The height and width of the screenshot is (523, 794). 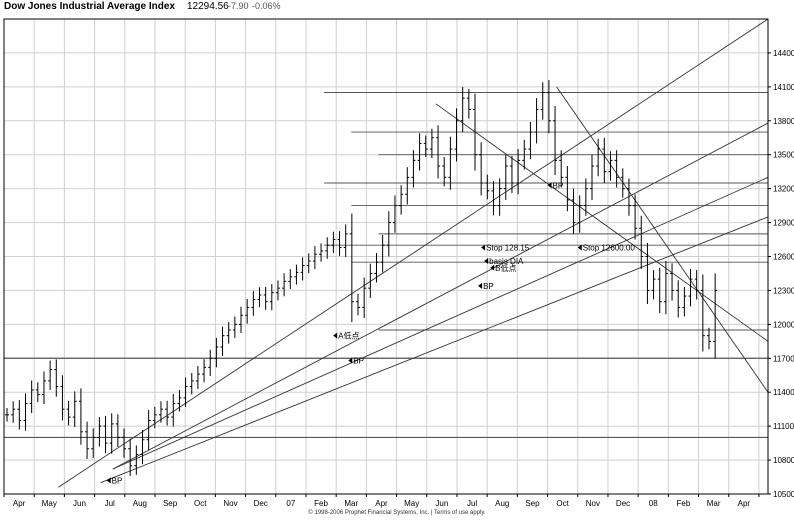 What do you see at coordinates (783, 189) in the screenshot?
I see `y-tick-label: 13200` at bounding box center [783, 189].